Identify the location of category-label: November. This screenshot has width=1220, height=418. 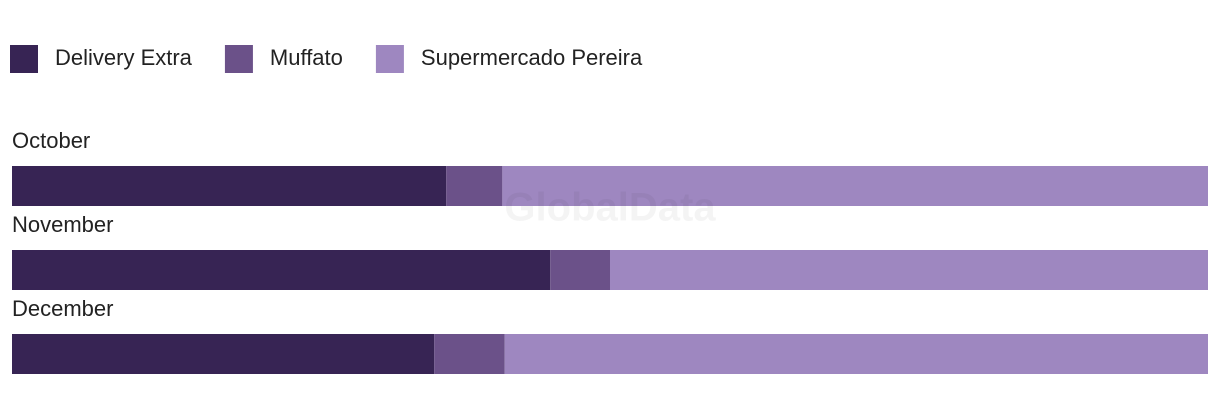
(62, 224).